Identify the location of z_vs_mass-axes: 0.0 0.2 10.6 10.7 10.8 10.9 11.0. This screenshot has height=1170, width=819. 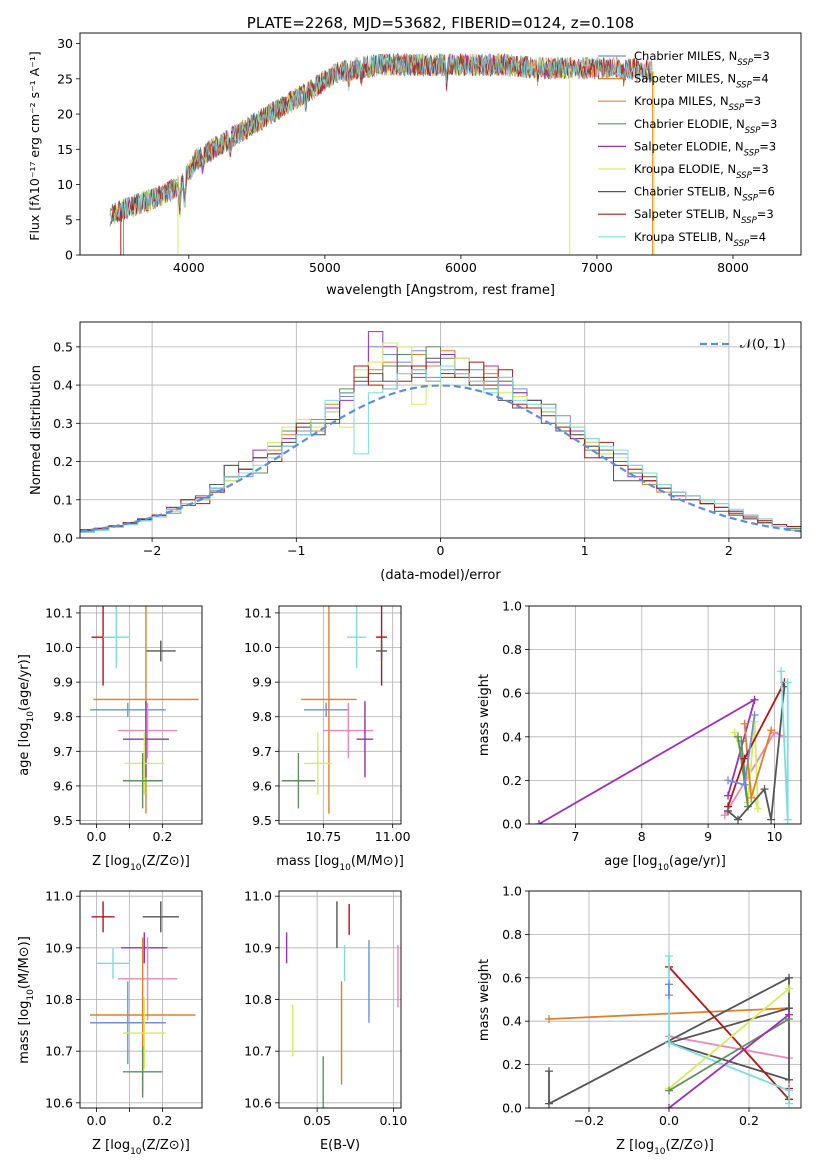
(124, 1008).